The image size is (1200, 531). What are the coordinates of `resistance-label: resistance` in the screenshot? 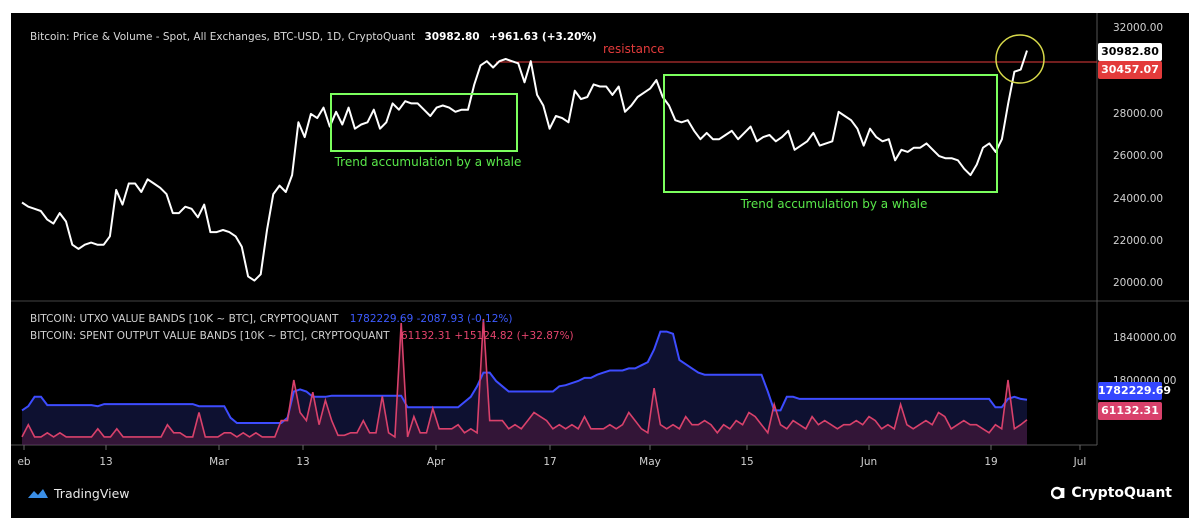 It's located at (634, 49).